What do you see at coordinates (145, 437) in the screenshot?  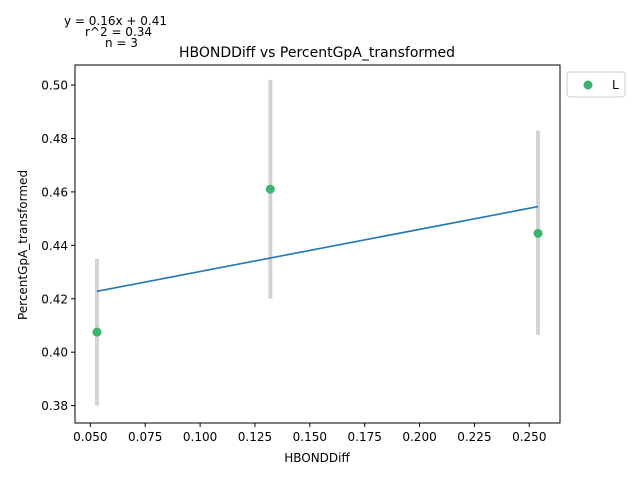 I see `x-tick-label: 0.075` at bounding box center [145, 437].